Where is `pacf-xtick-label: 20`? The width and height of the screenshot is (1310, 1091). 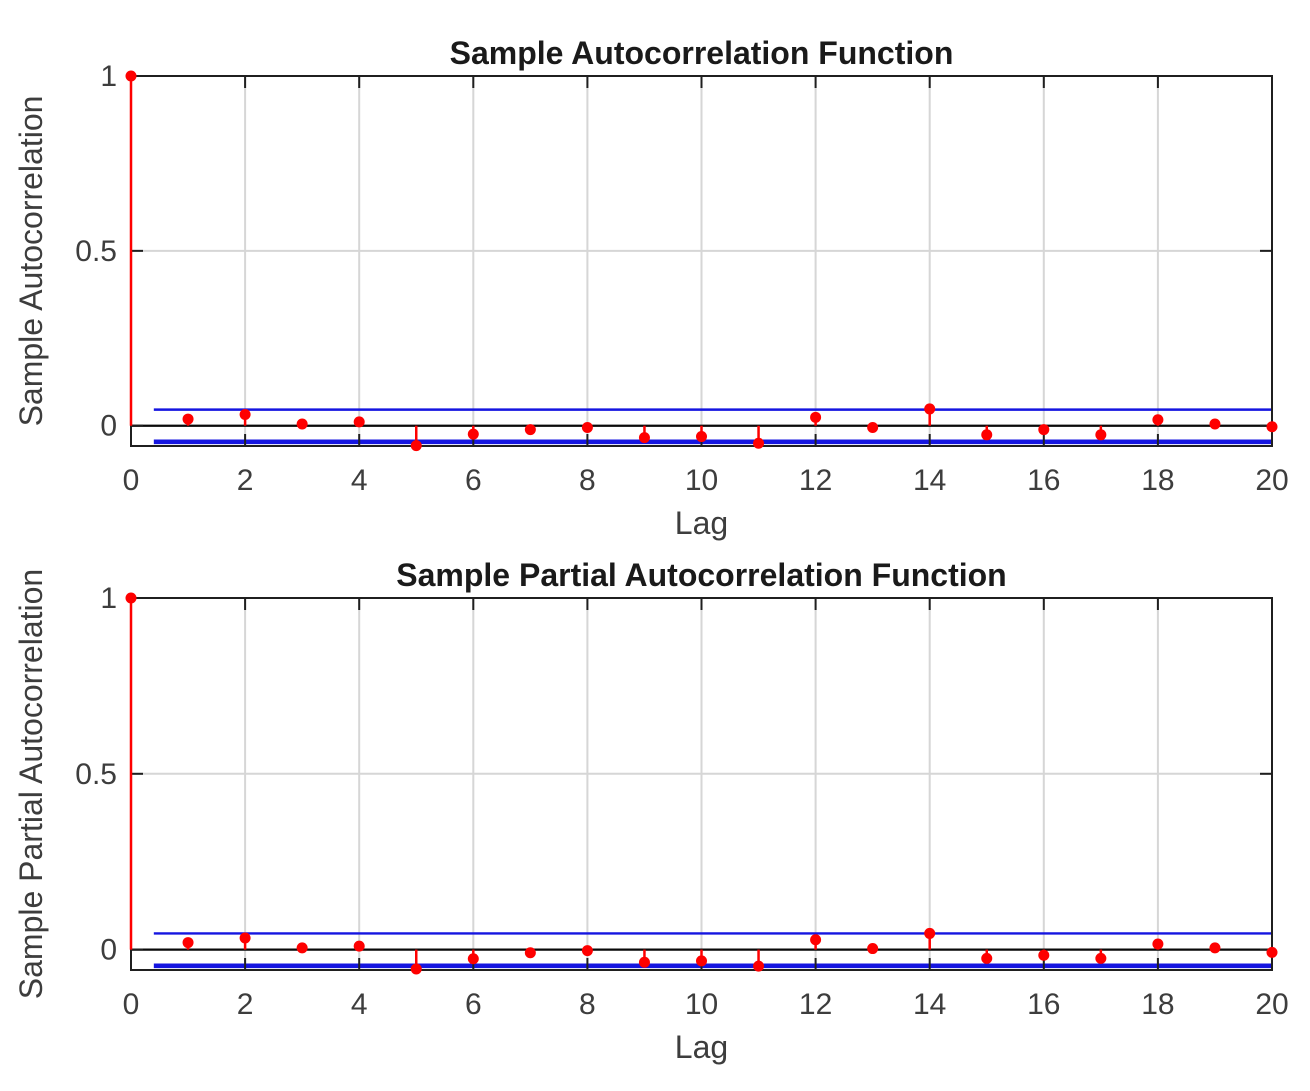
pacf-xtick-label: 20 is located at coordinates (1271, 1004).